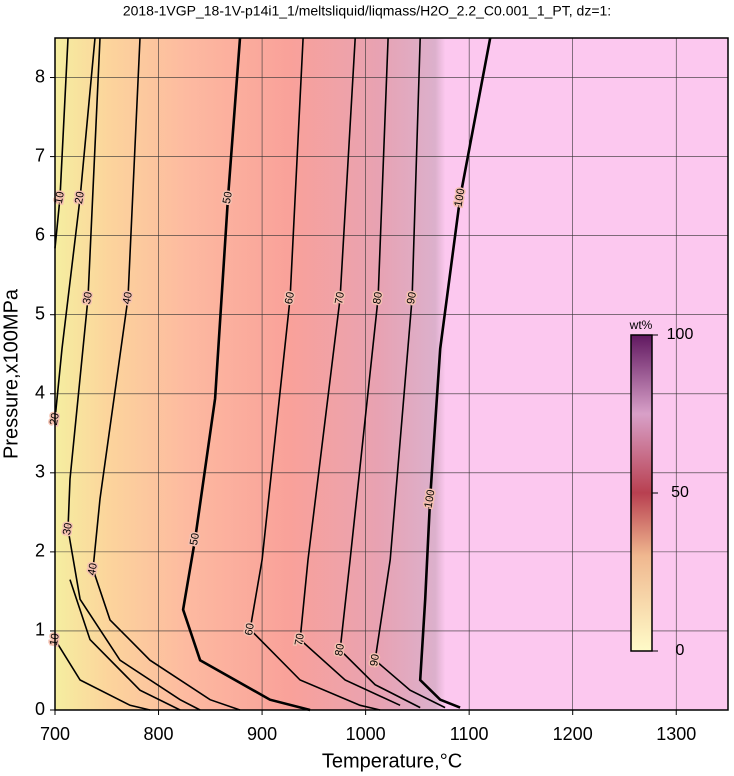  I want to click on x-tick-label: 1000, so click(366, 734).